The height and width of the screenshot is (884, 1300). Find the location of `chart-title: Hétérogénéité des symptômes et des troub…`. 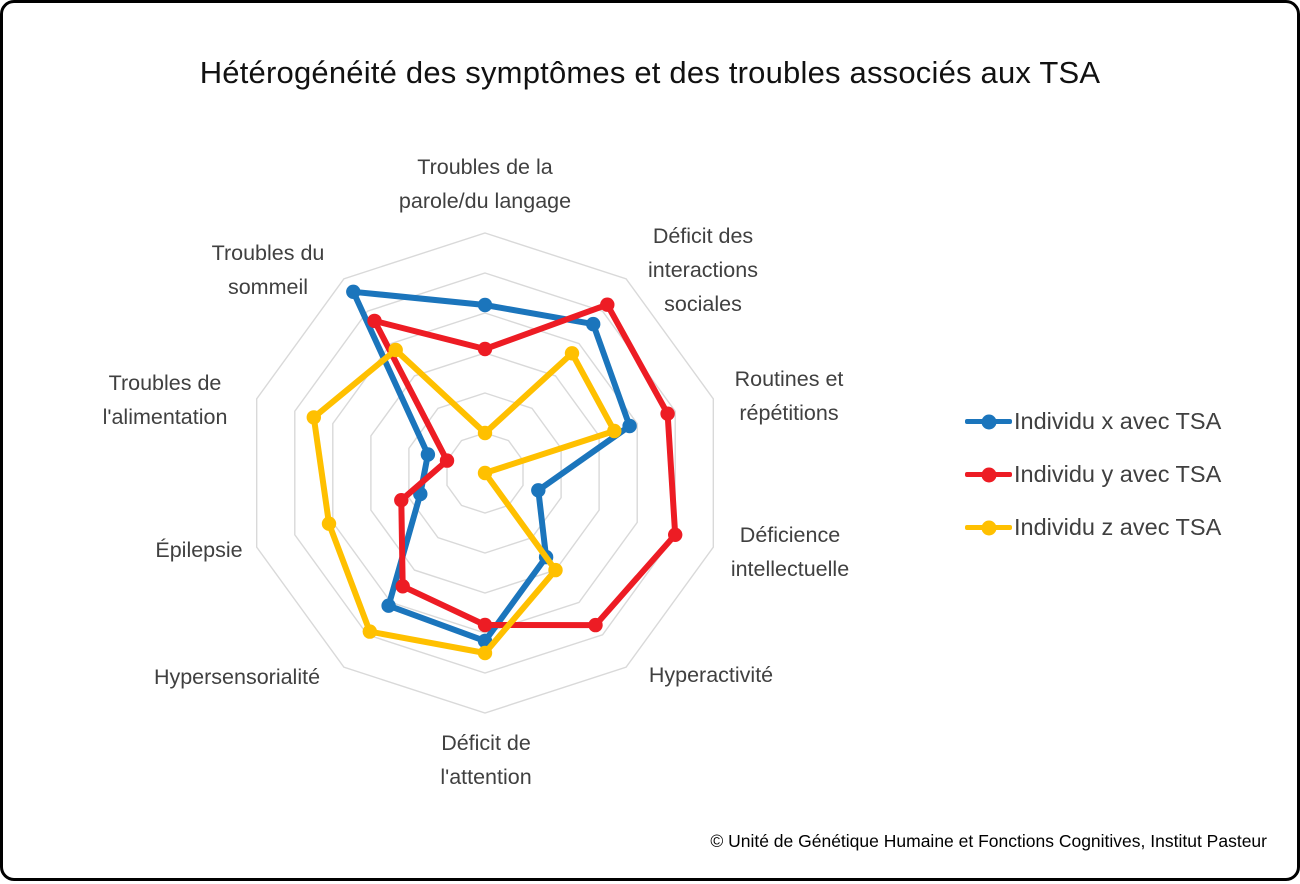

chart-title: Hétérogénéité des symptômes et des troub… is located at coordinates (650, 72).